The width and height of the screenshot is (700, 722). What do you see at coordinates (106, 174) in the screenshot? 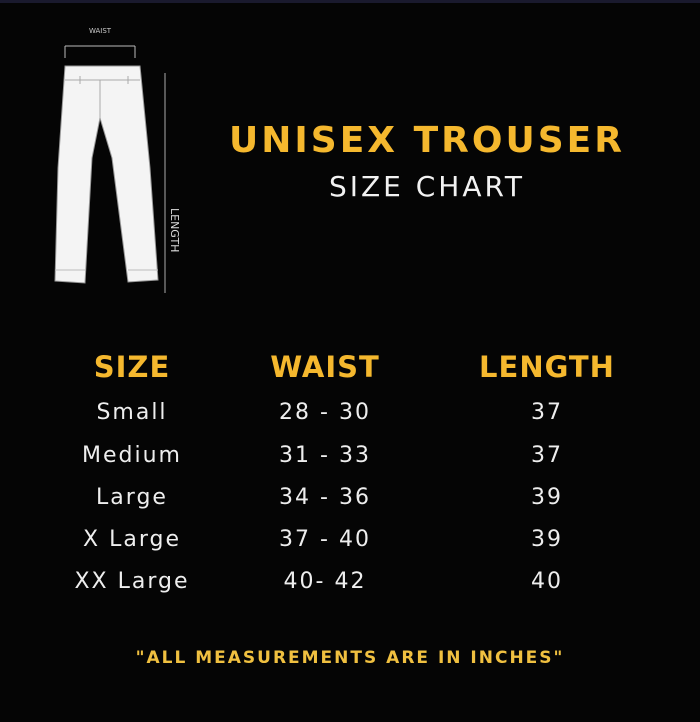
I see `trouser-shape` at bounding box center [106, 174].